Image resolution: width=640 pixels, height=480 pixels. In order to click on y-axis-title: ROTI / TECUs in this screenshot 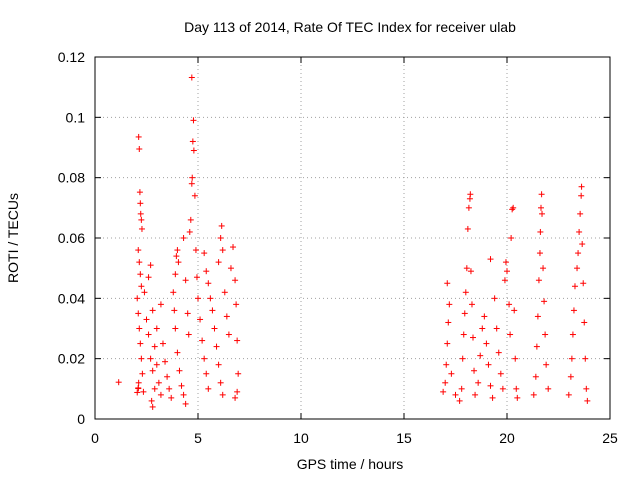, I will do `click(13, 238)`.